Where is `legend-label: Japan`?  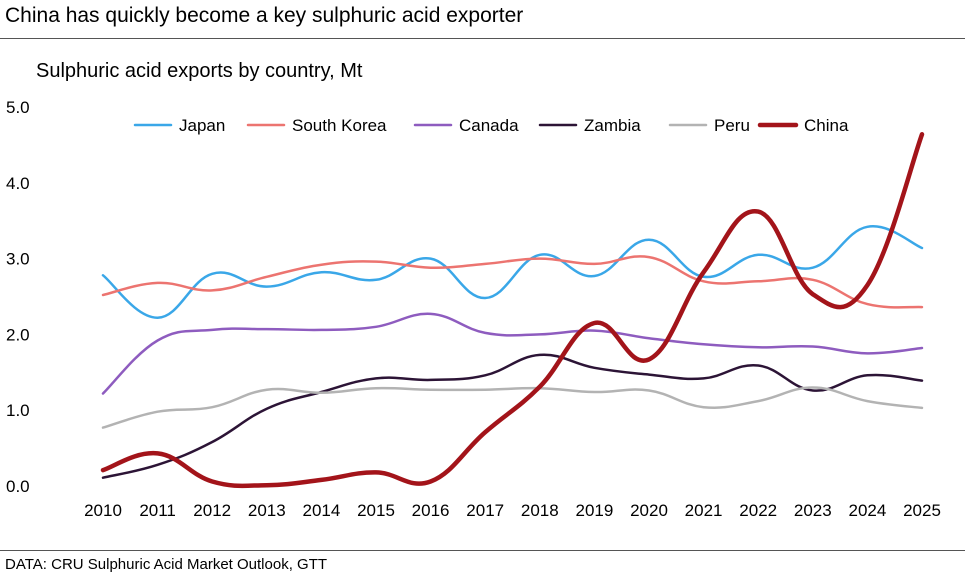
legend-label: Japan is located at coordinates (202, 125).